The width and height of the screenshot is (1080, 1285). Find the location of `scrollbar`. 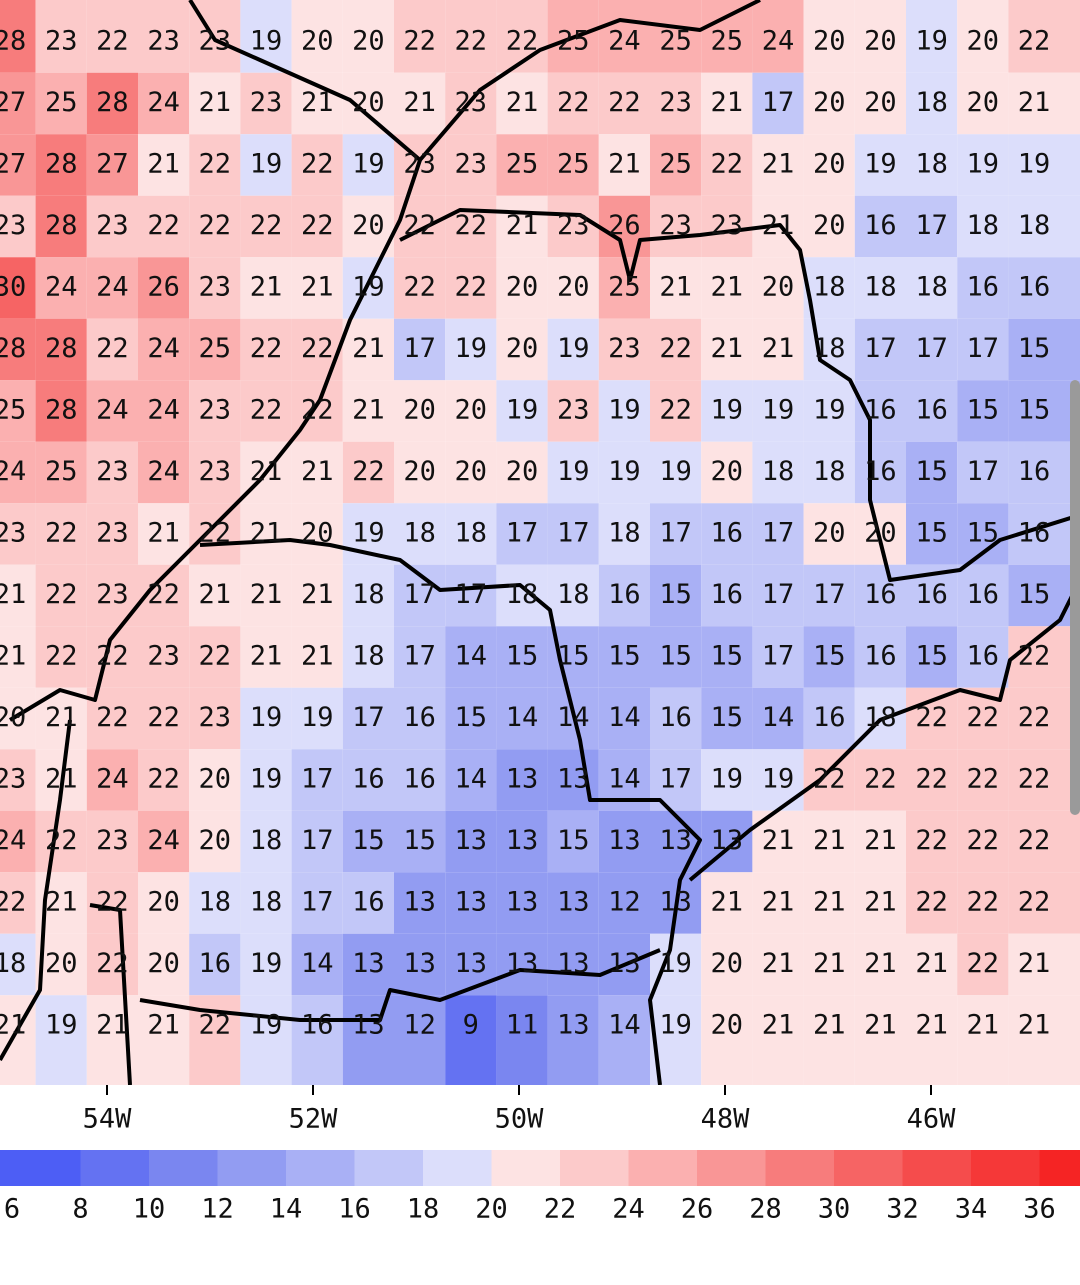

scrollbar is located at coordinates (1075, 597).